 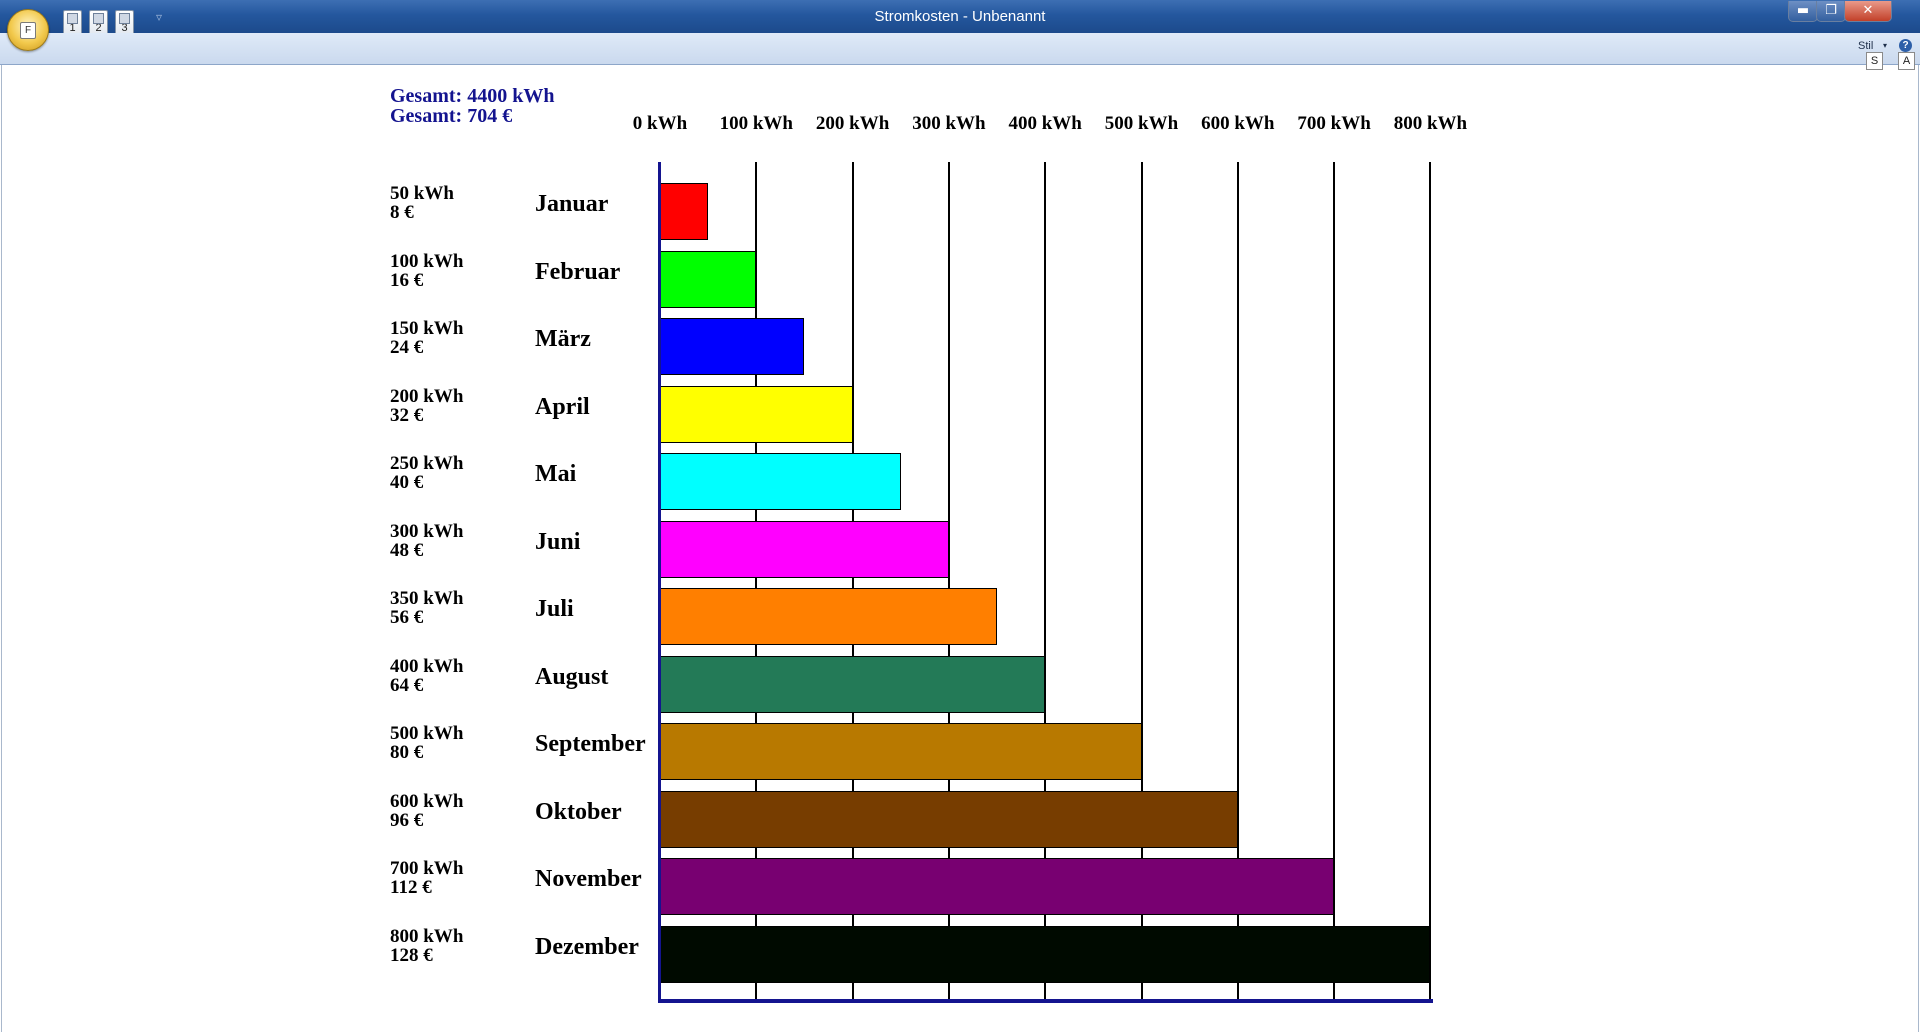 What do you see at coordinates (578, 271) in the screenshot?
I see `category-label: Februar` at bounding box center [578, 271].